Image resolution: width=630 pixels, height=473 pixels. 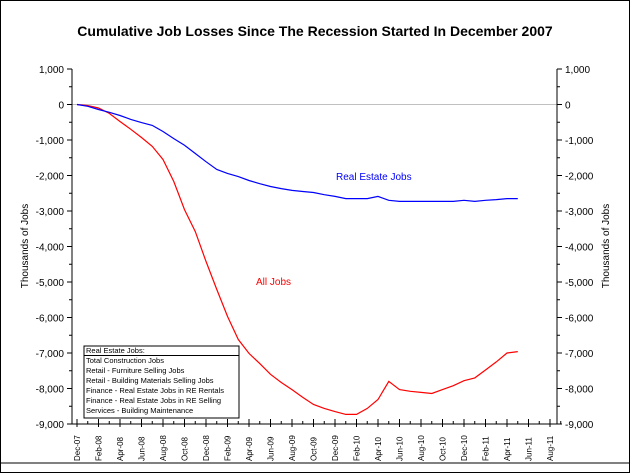 I want to click on x-tick-label: Jun-10, so click(x=400, y=448).